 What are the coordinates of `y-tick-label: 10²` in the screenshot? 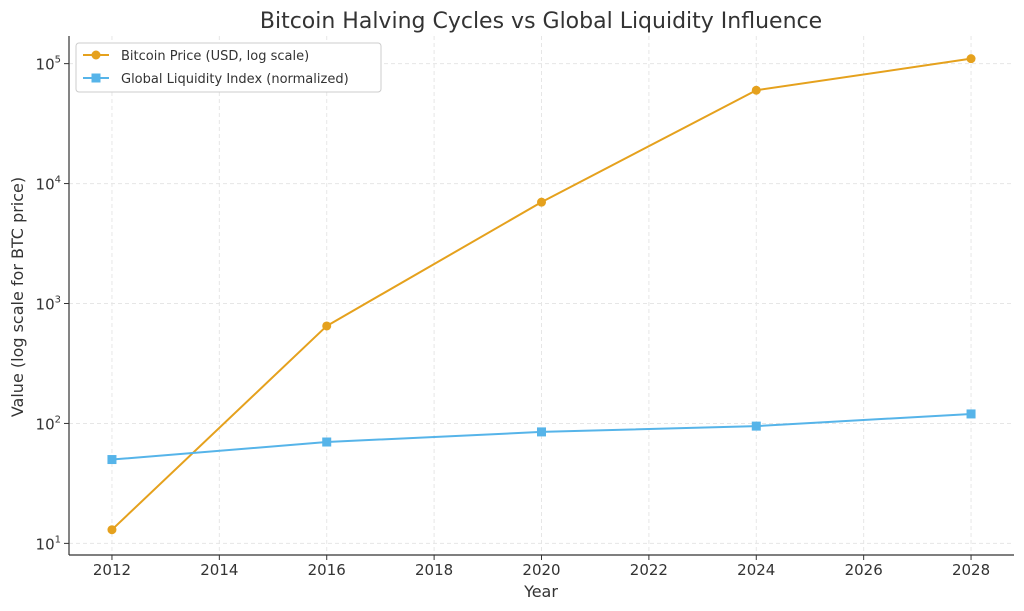 It's located at (48, 423).